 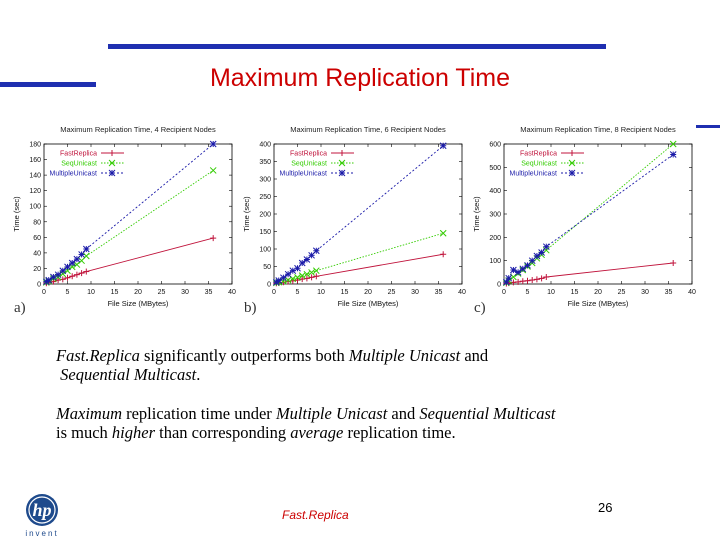 What do you see at coordinates (133, 432) in the screenshot?
I see `p2-higher: higher` at bounding box center [133, 432].